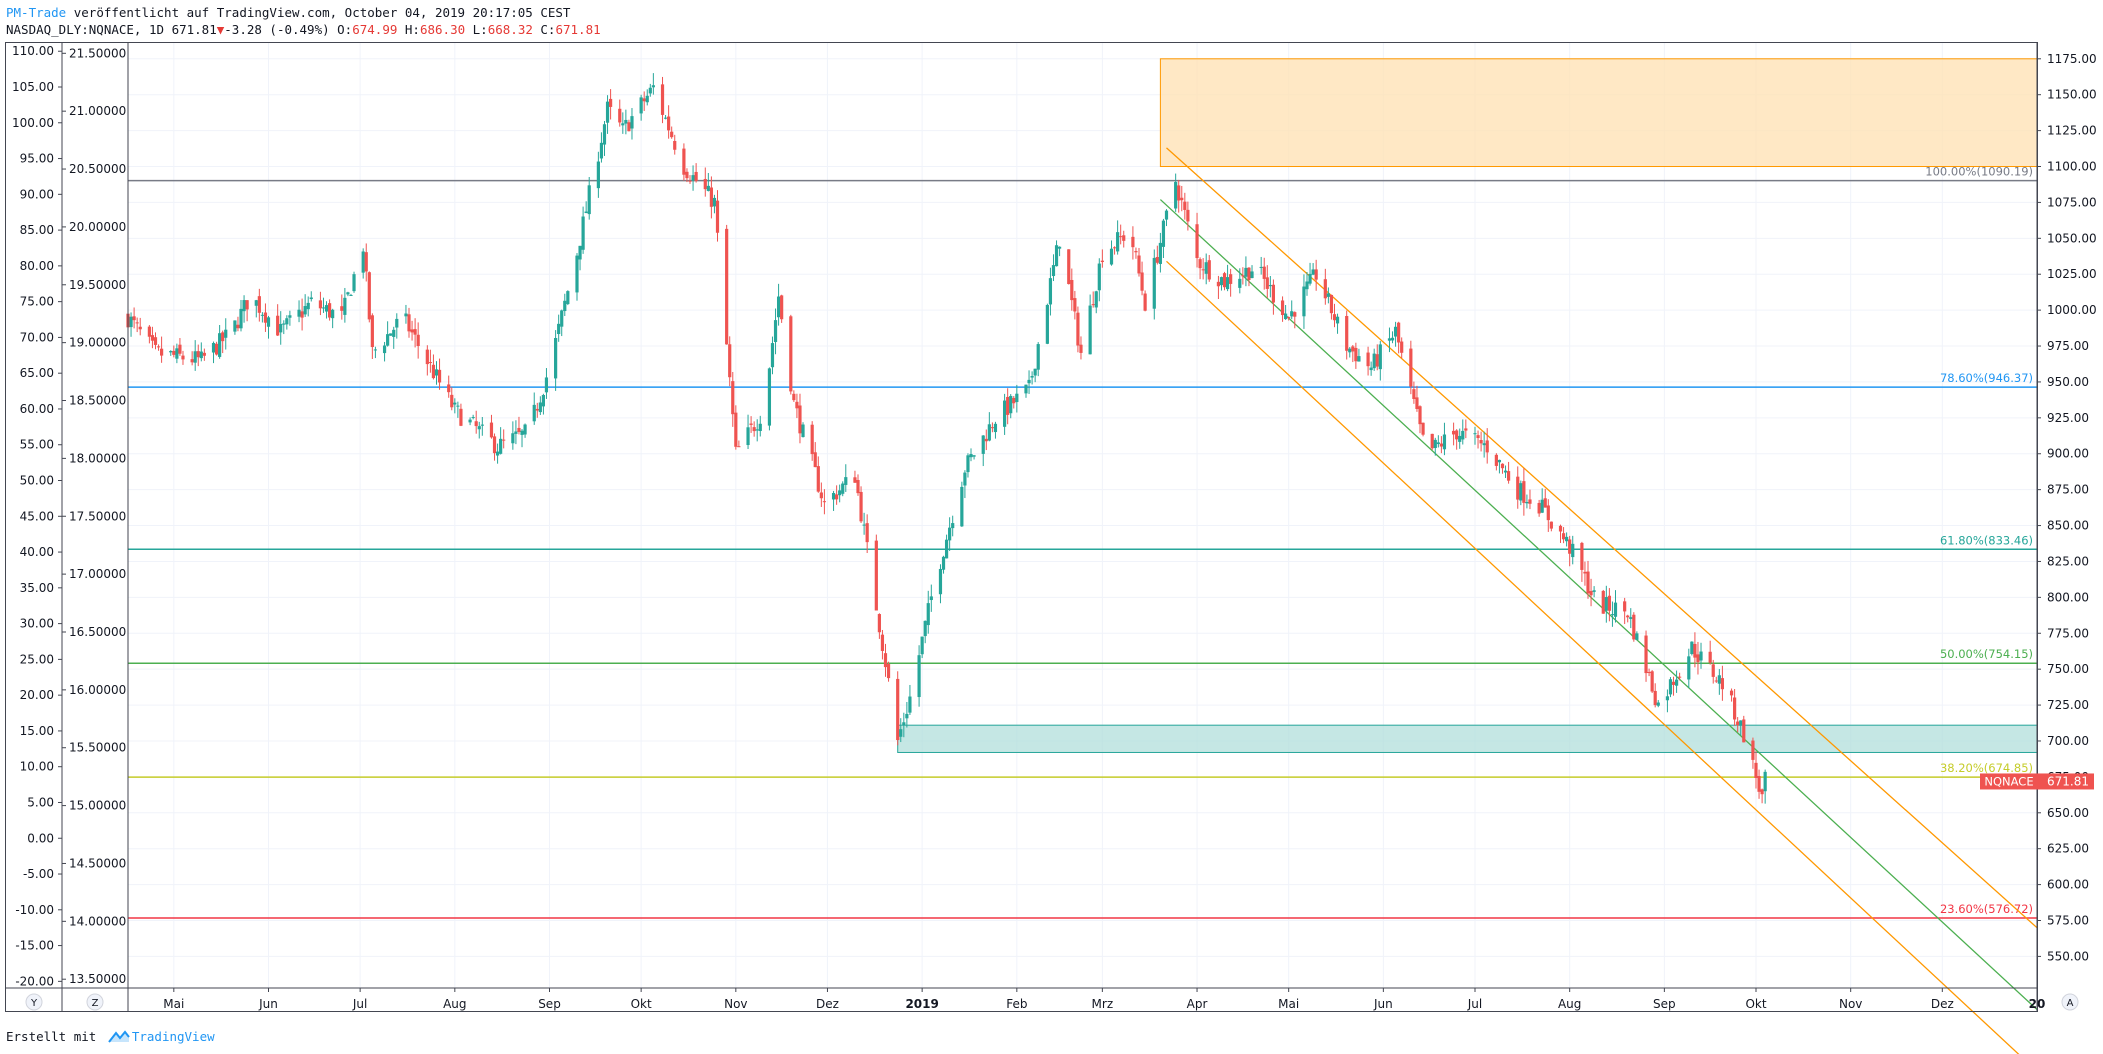  I want to click on x-axis-label: 2019, so click(921, 1004).